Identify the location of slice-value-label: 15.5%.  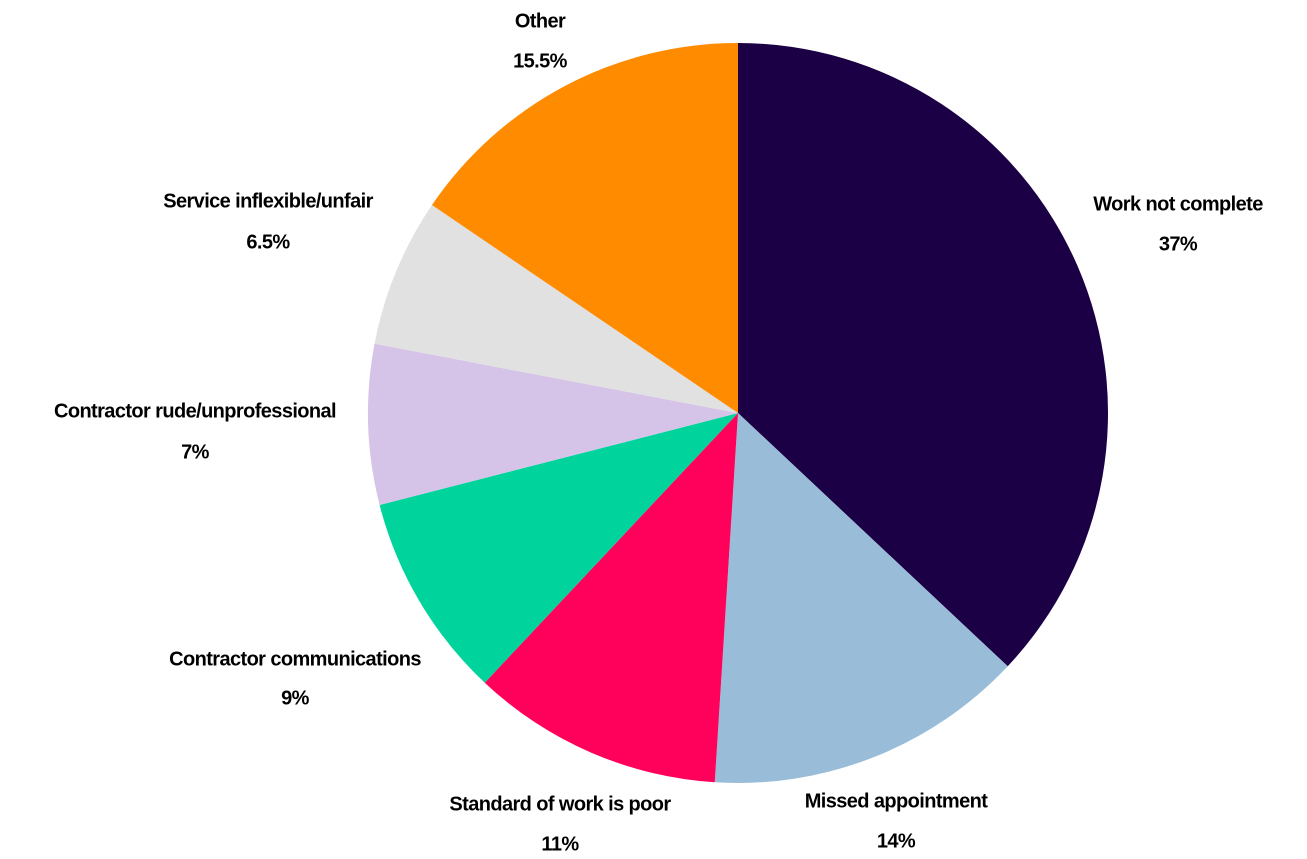
(540, 61).